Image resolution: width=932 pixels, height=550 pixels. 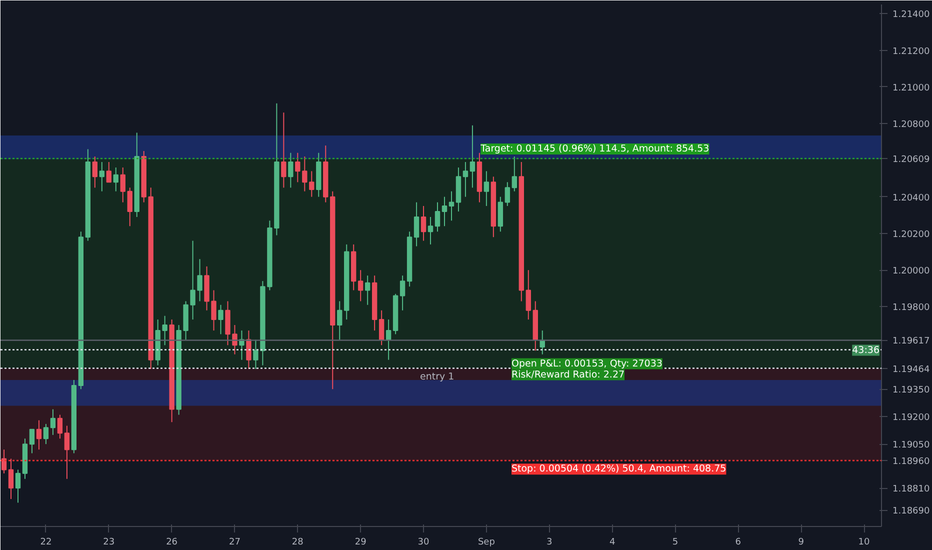 What do you see at coordinates (911, 160) in the screenshot?
I see `y-tick-label: 1.20609` at bounding box center [911, 160].